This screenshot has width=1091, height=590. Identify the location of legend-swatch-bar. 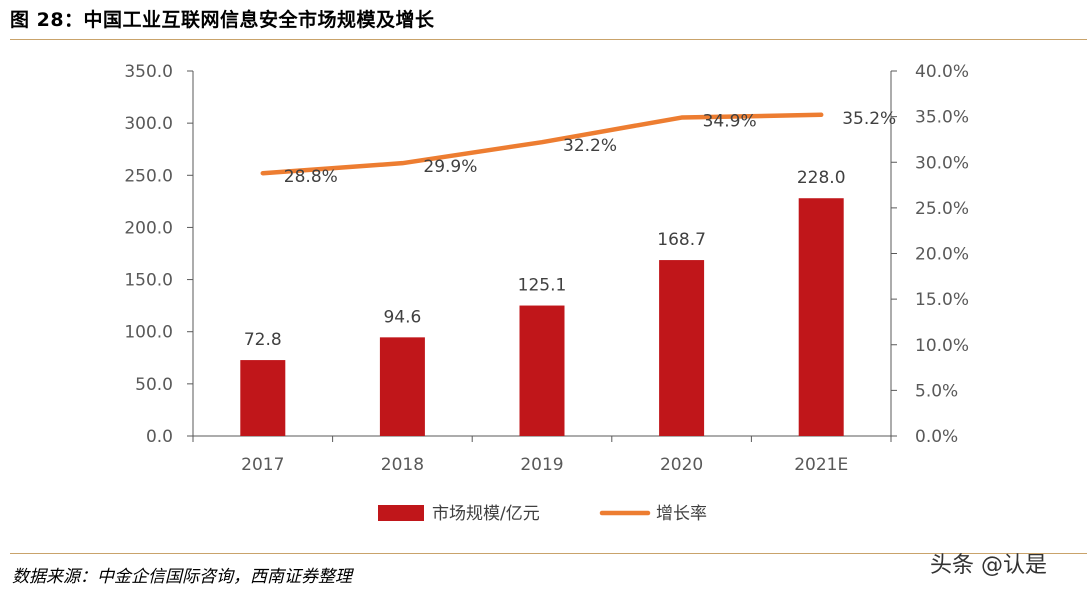
(401, 513).